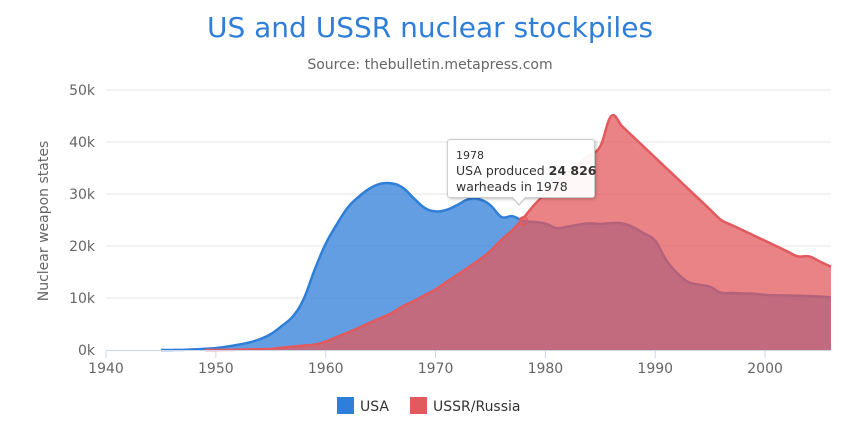 The width and height of the screenshot is (860, 440). What do you see at coordinates (82, 221) in the screenshot?
I see `y-axis-labels: 0k 10k 20k 30k 40k 50k` at bounding box center [82, 221].